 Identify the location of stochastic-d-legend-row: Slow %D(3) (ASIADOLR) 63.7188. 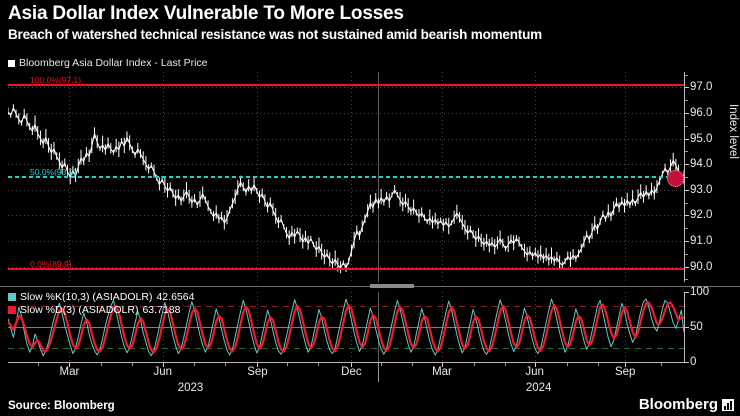
(101, 310).